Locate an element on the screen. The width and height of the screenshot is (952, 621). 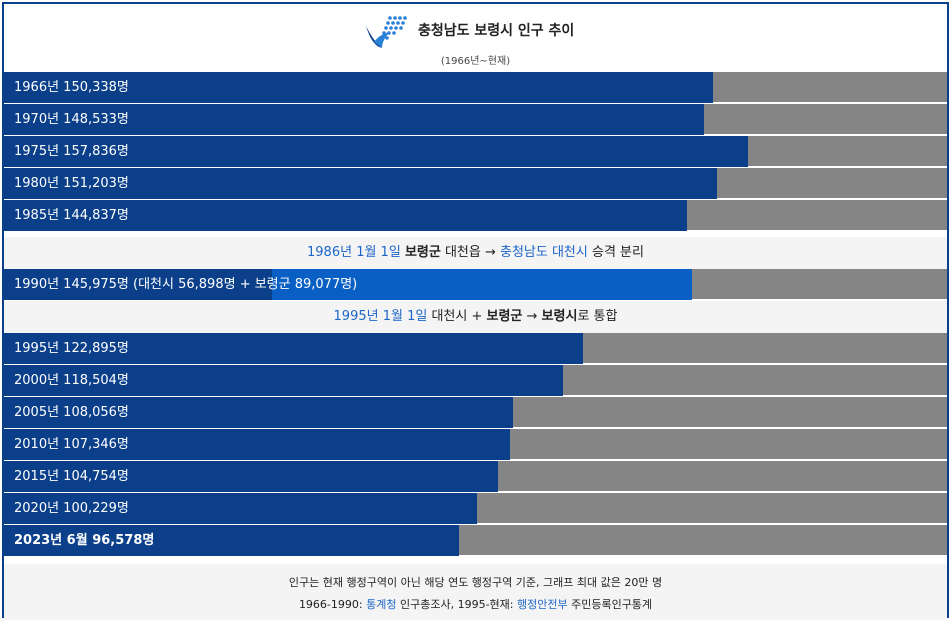
bar-row: 2005년 108,056명 is located at coordinates (475, 412).